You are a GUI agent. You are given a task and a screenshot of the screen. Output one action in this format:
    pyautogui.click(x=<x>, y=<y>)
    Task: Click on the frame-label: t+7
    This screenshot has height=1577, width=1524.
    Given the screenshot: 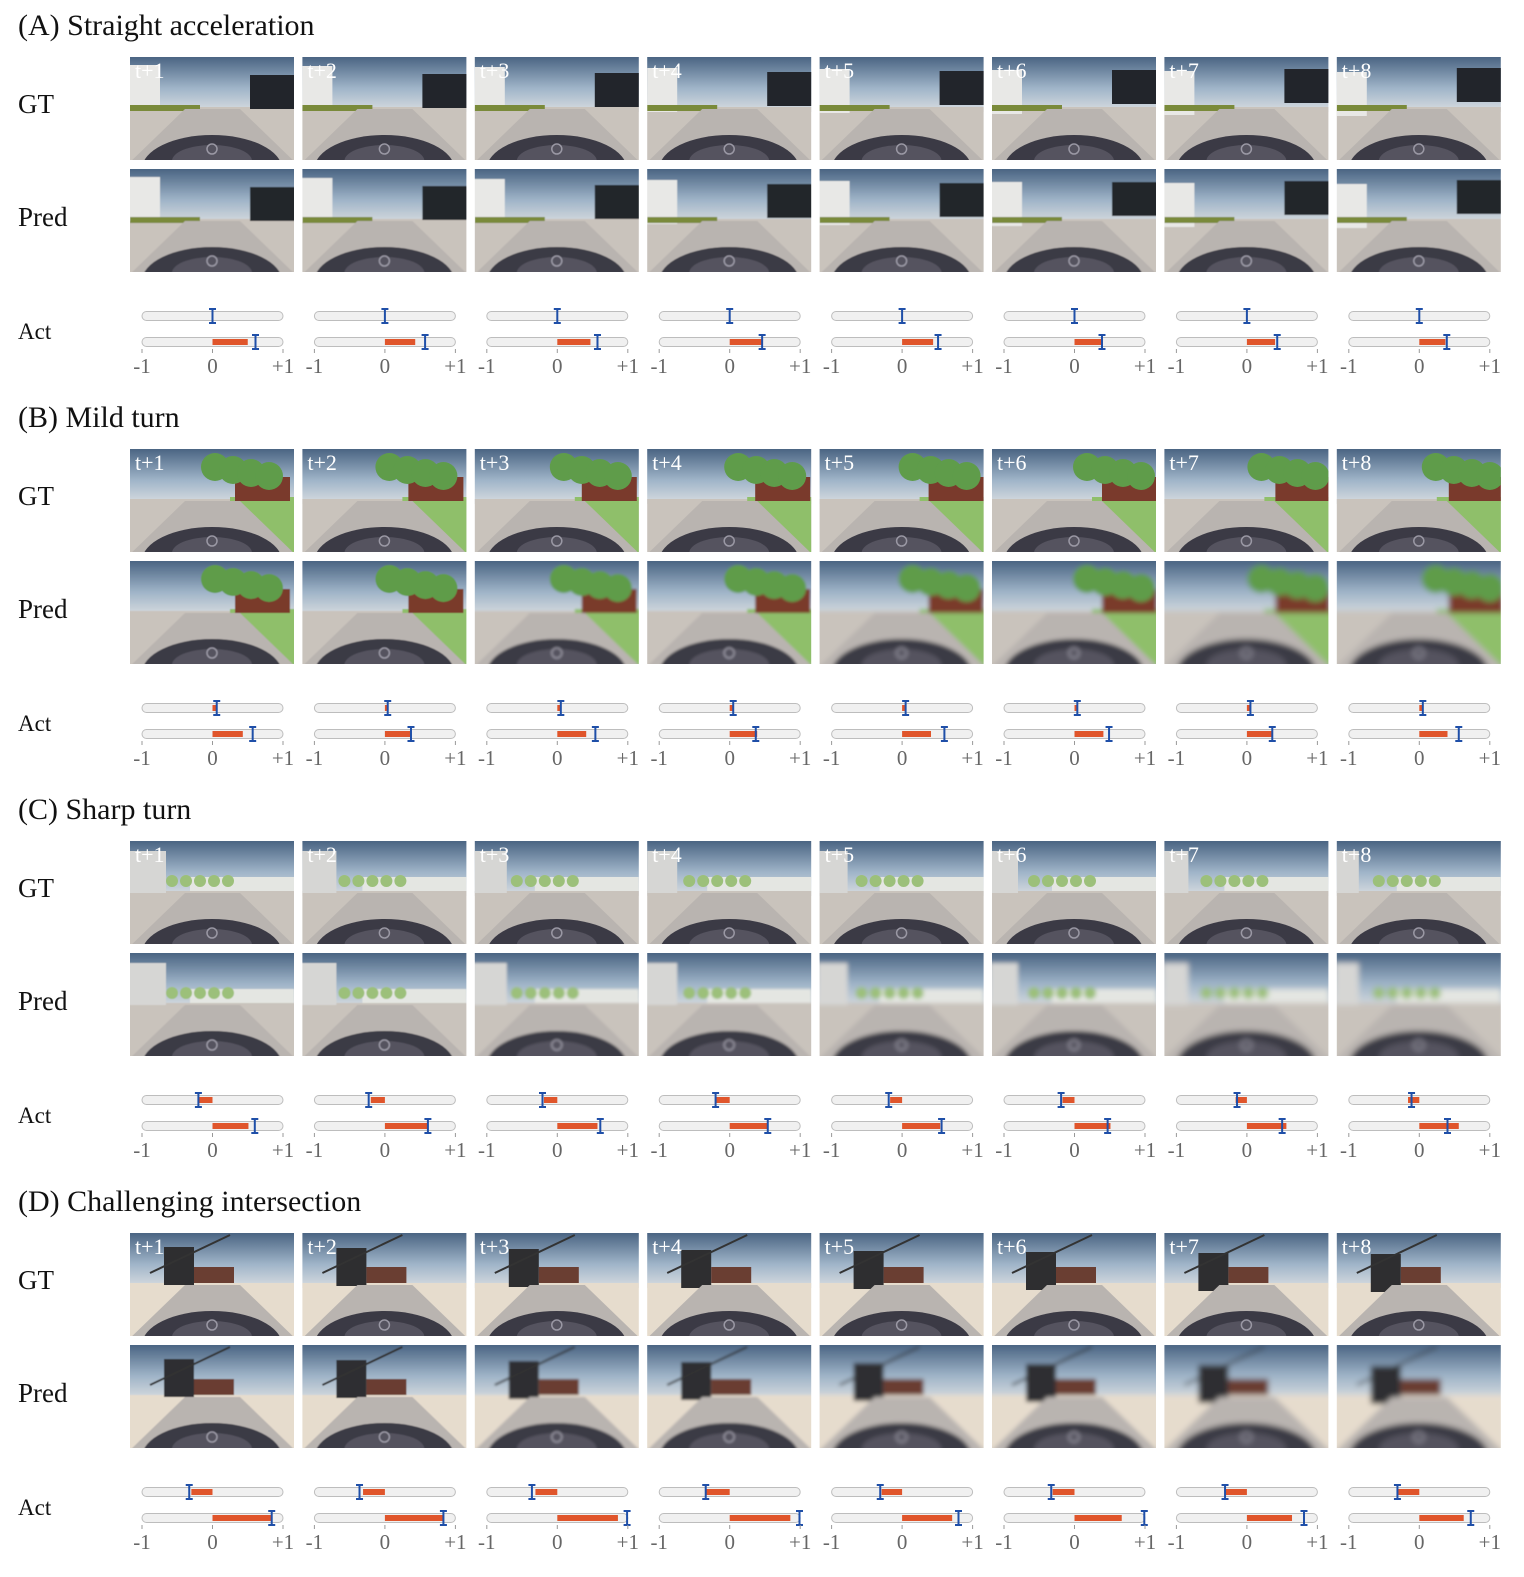 What is the action you would take?
    pyautogui.click(x=1184, y=854)
    